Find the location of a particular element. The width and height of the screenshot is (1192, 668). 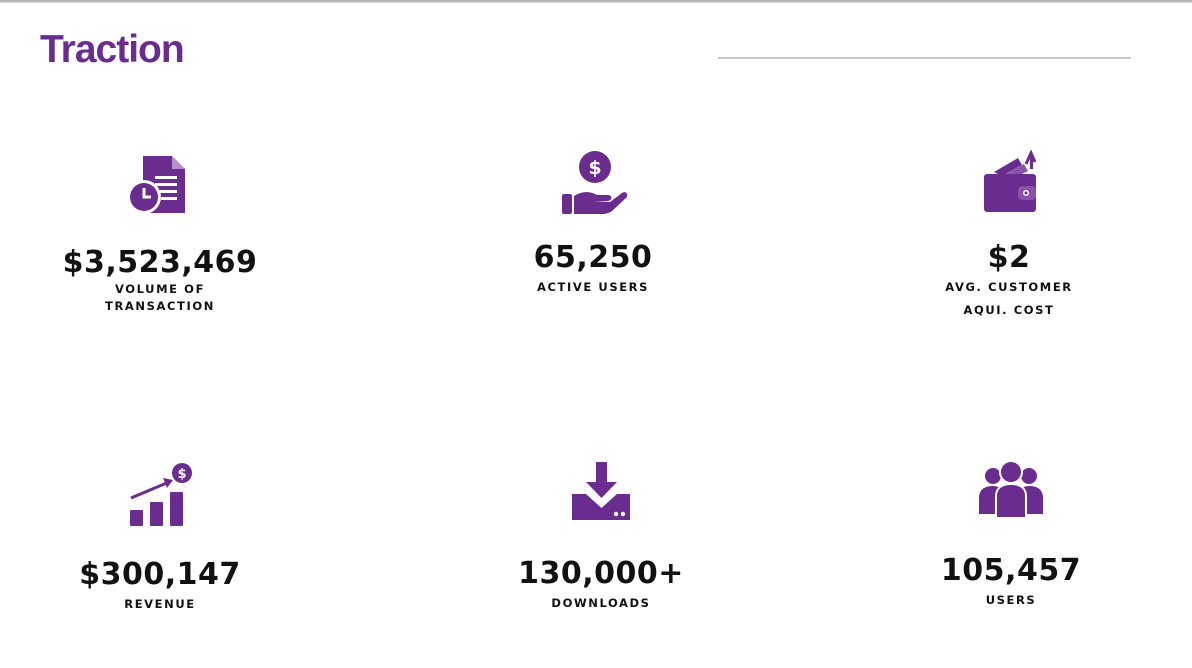

stat-label-line: ACTIVE USERS is located at coordinates (593, 287).